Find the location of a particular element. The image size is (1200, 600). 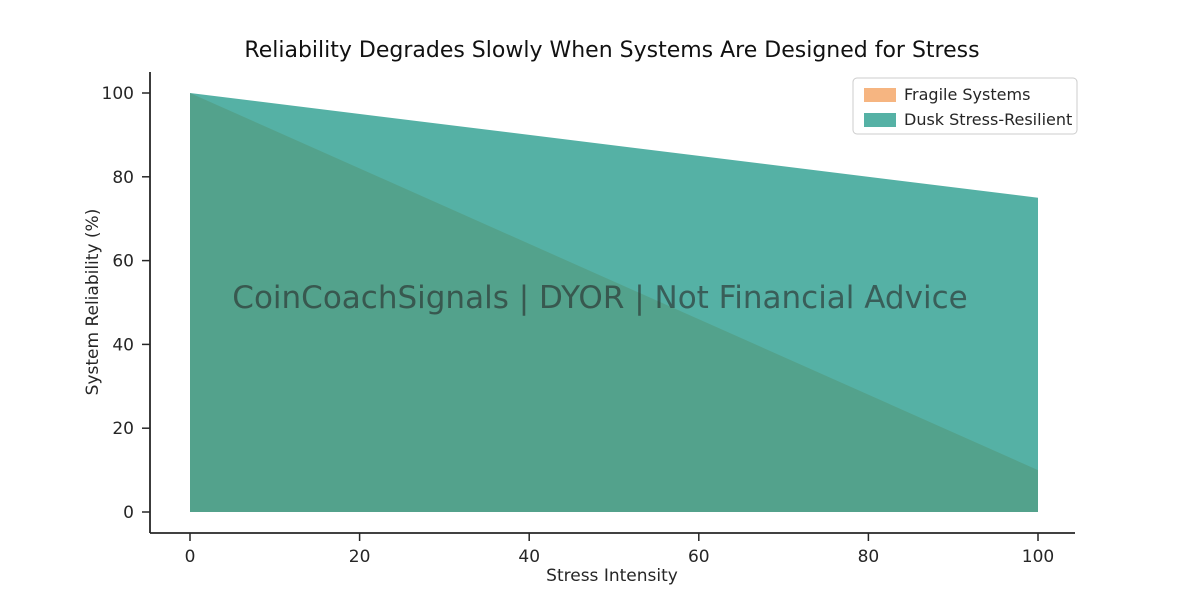

y-tick-label: 60 is located at coordinates (123, 262).